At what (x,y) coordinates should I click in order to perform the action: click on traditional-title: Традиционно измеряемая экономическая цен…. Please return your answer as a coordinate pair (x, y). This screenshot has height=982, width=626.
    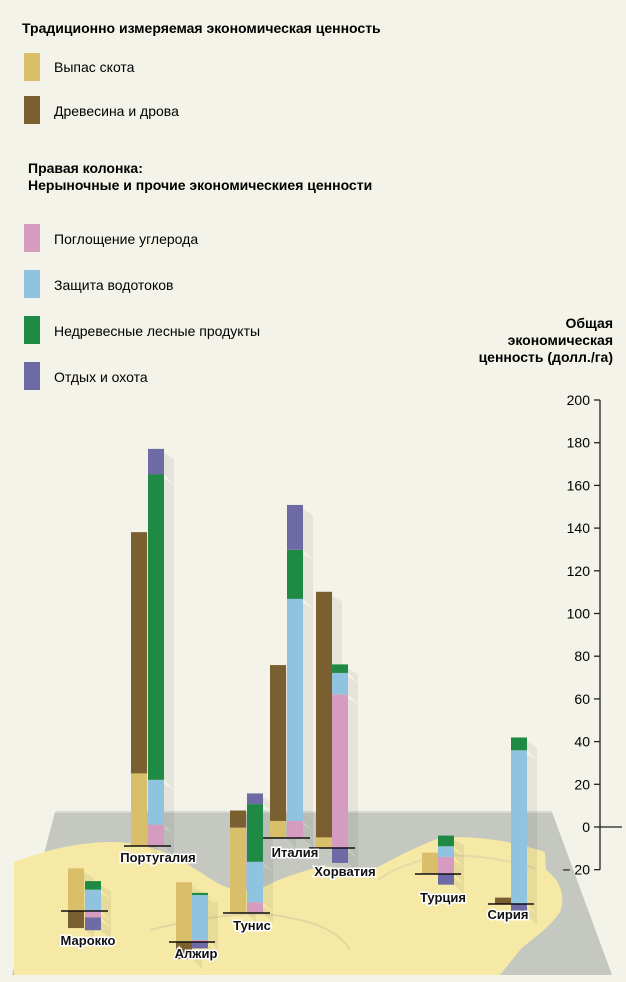
    Looking at the image, I should click on (201, 28).